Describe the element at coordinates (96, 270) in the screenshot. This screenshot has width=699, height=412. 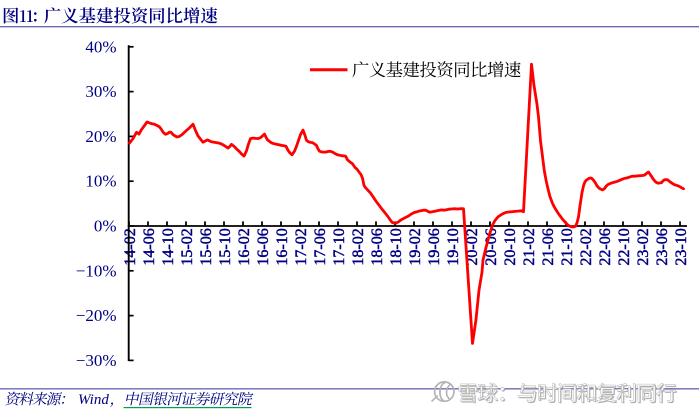
I see `svg-text: −10%` at that location.